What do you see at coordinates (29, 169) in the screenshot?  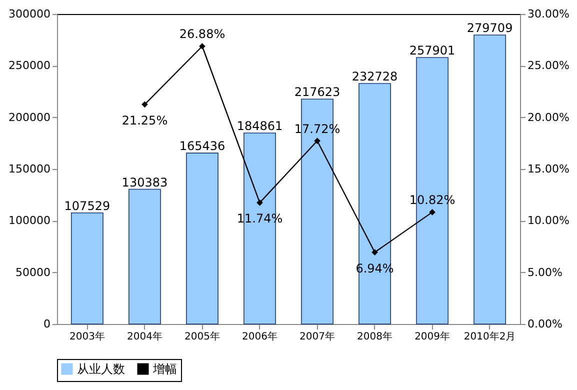 I see `y-tick-label: 150000` at bounding box center [29, 169].